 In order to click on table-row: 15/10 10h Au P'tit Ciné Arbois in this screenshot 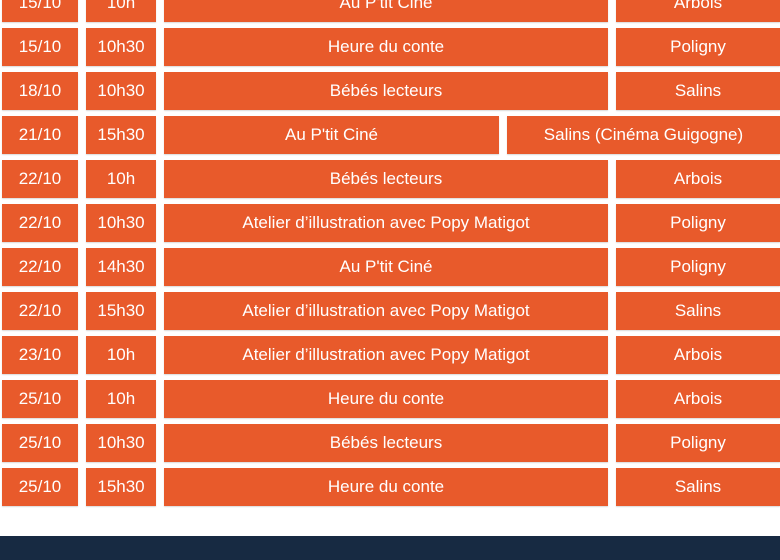, I will do `click(390, 11)`.